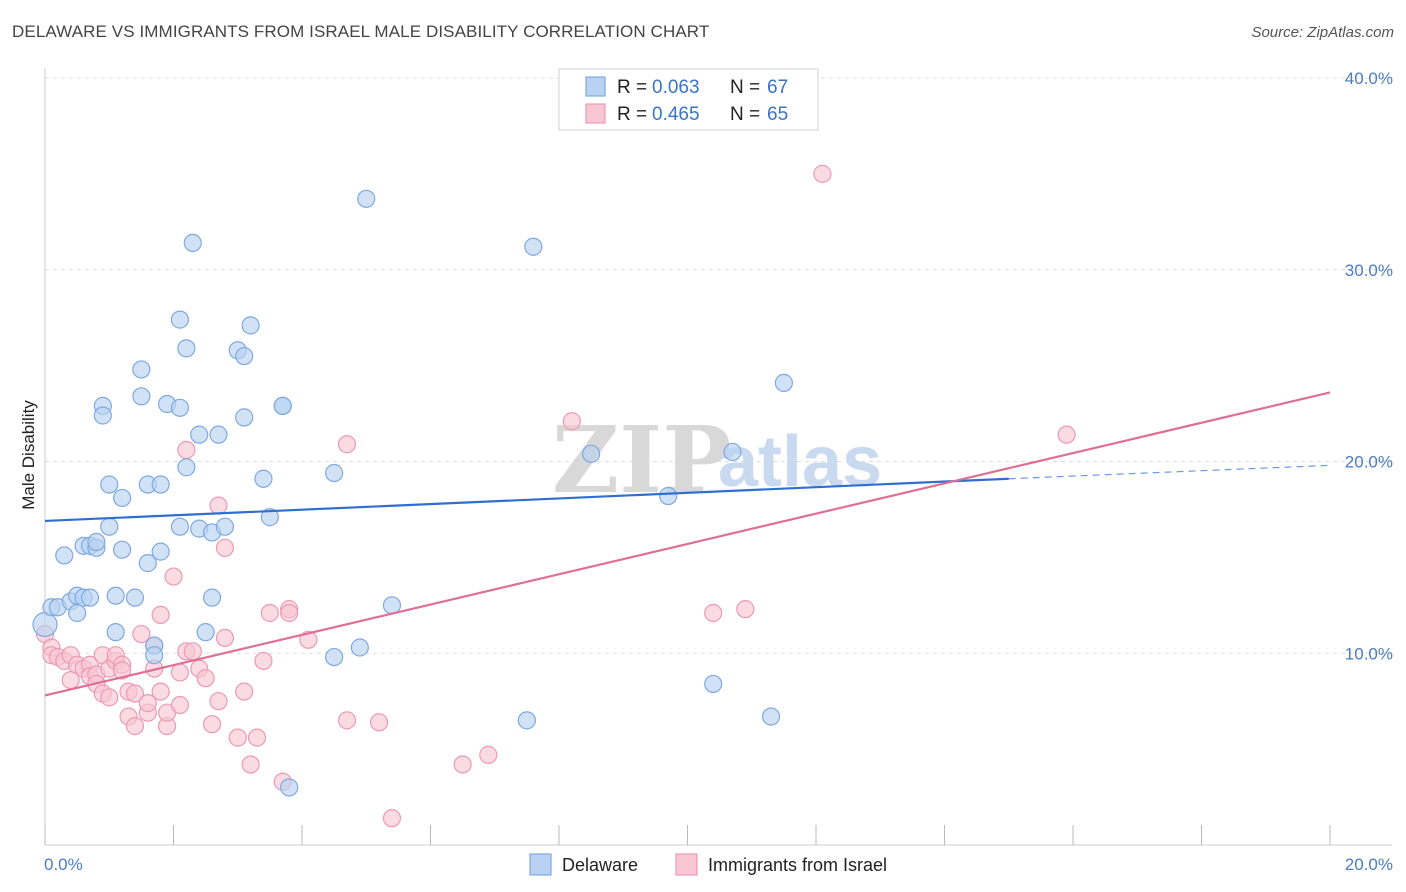 The width and height of the screenshot is (1406, 892). What do you see at coordinates (688, 99) in the screenshot?
I see `legend: R = 0.063 N = 67 R = 0.465 N = 65` at bounding box center [688, 99].